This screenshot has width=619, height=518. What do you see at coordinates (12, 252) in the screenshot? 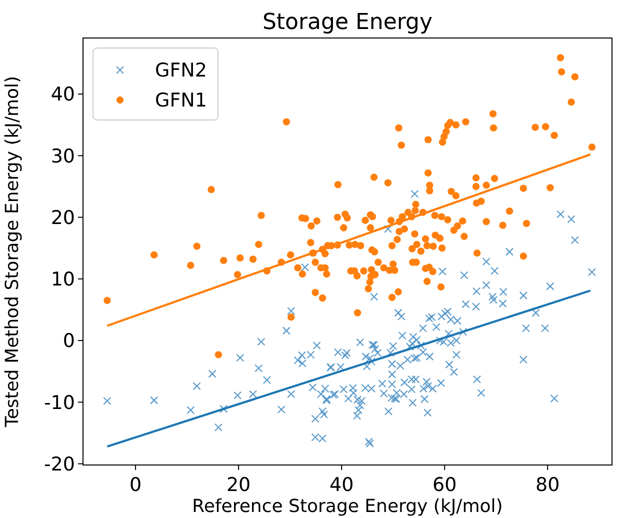
I see `y-axis-title: Tested Method Storage Energy (kJ/mol)` at bounding box center [12, 252].